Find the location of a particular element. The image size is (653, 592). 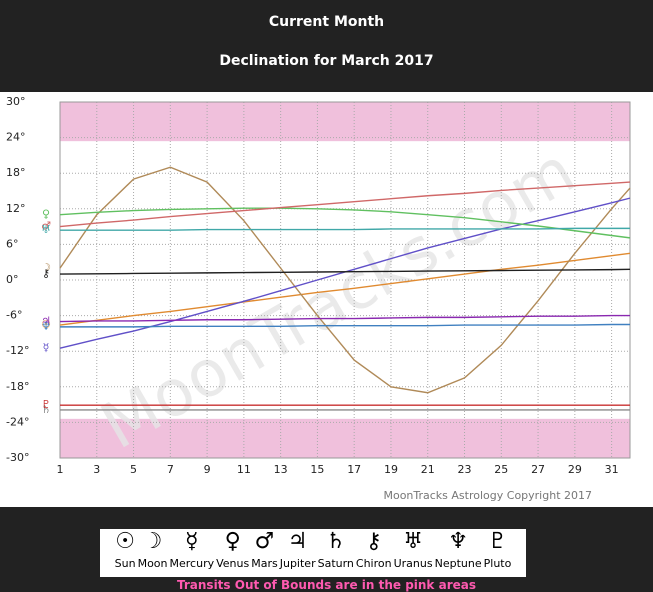

y-tick-label: 24° is located at coordinates (16, 137).